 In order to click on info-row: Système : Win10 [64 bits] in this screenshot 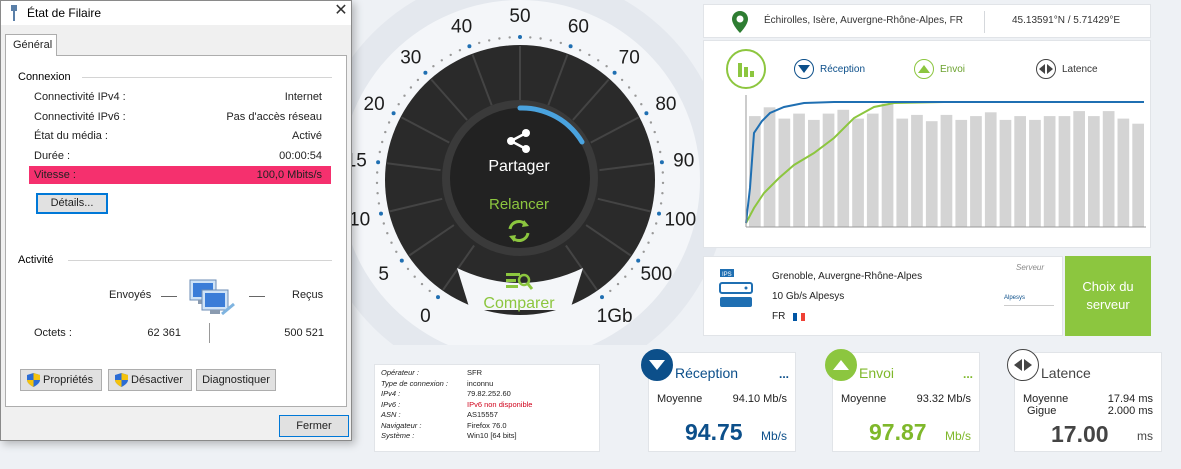, I will do `click(449, 435)`.